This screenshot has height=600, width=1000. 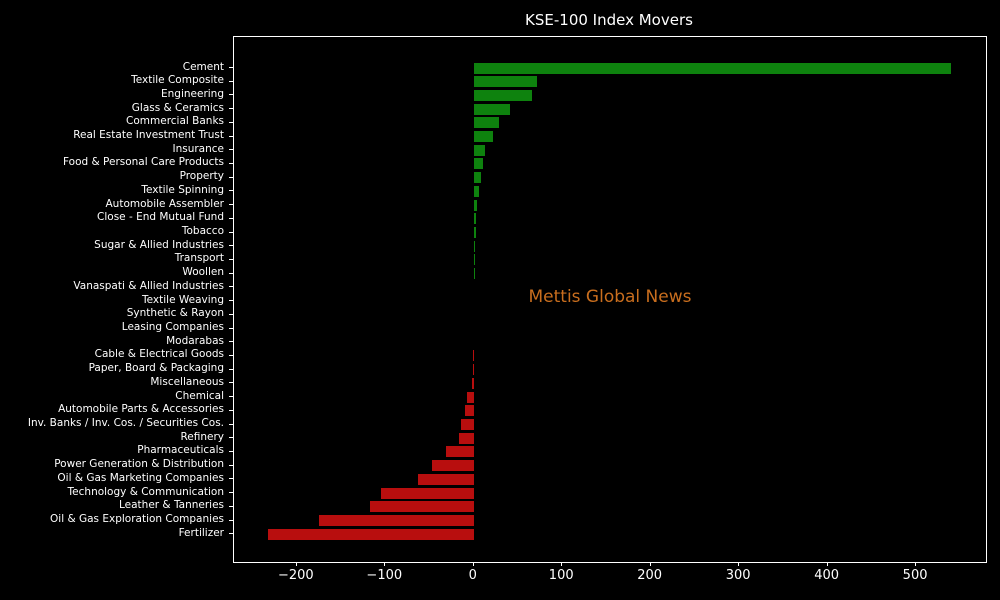 I want to click on x-tick-label: 400, so click(x=827, y=575).